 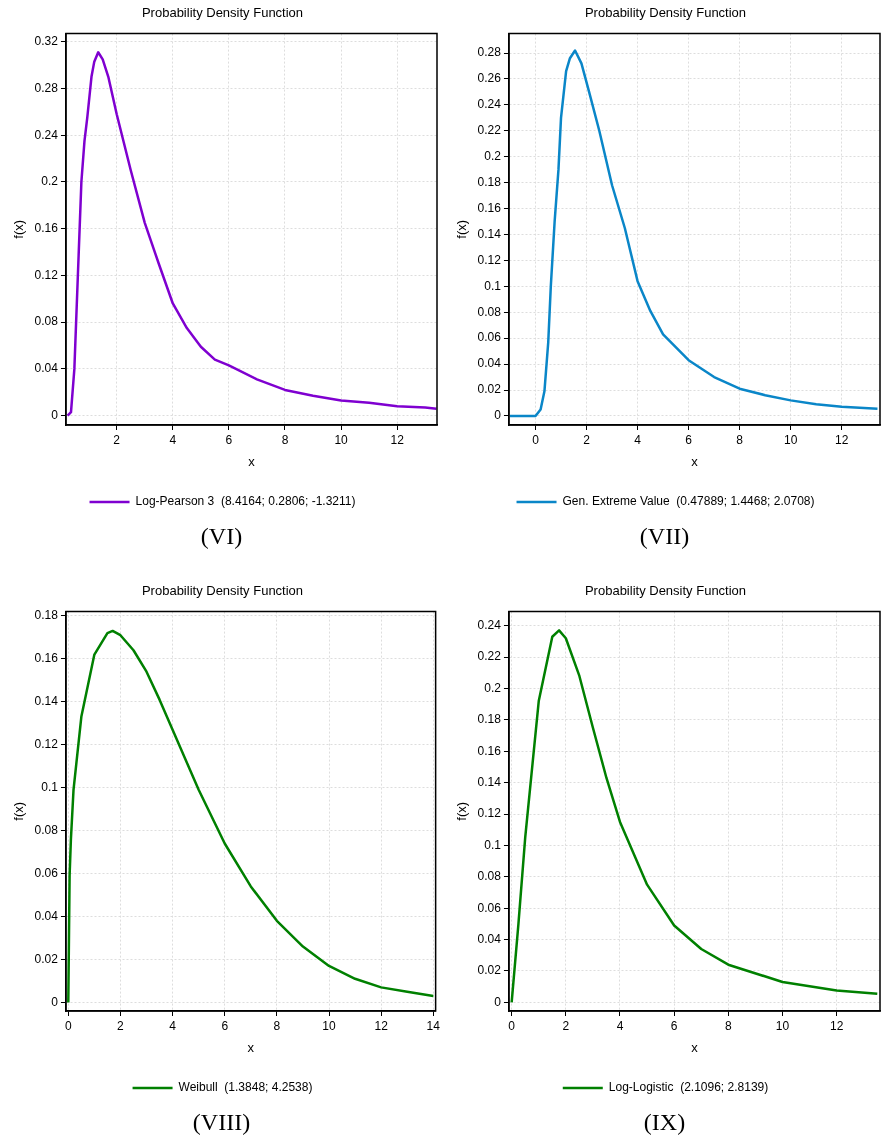 I want to click on text: (IX), so click(x=664, y=1122).